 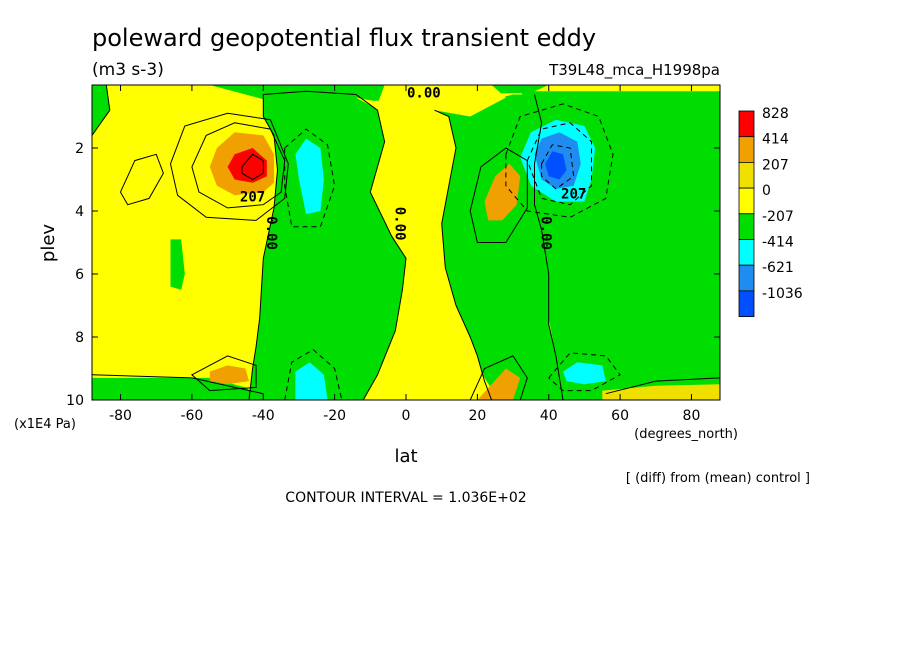 I want to click on colorbar-label: -414, so click(x=778, y=243).